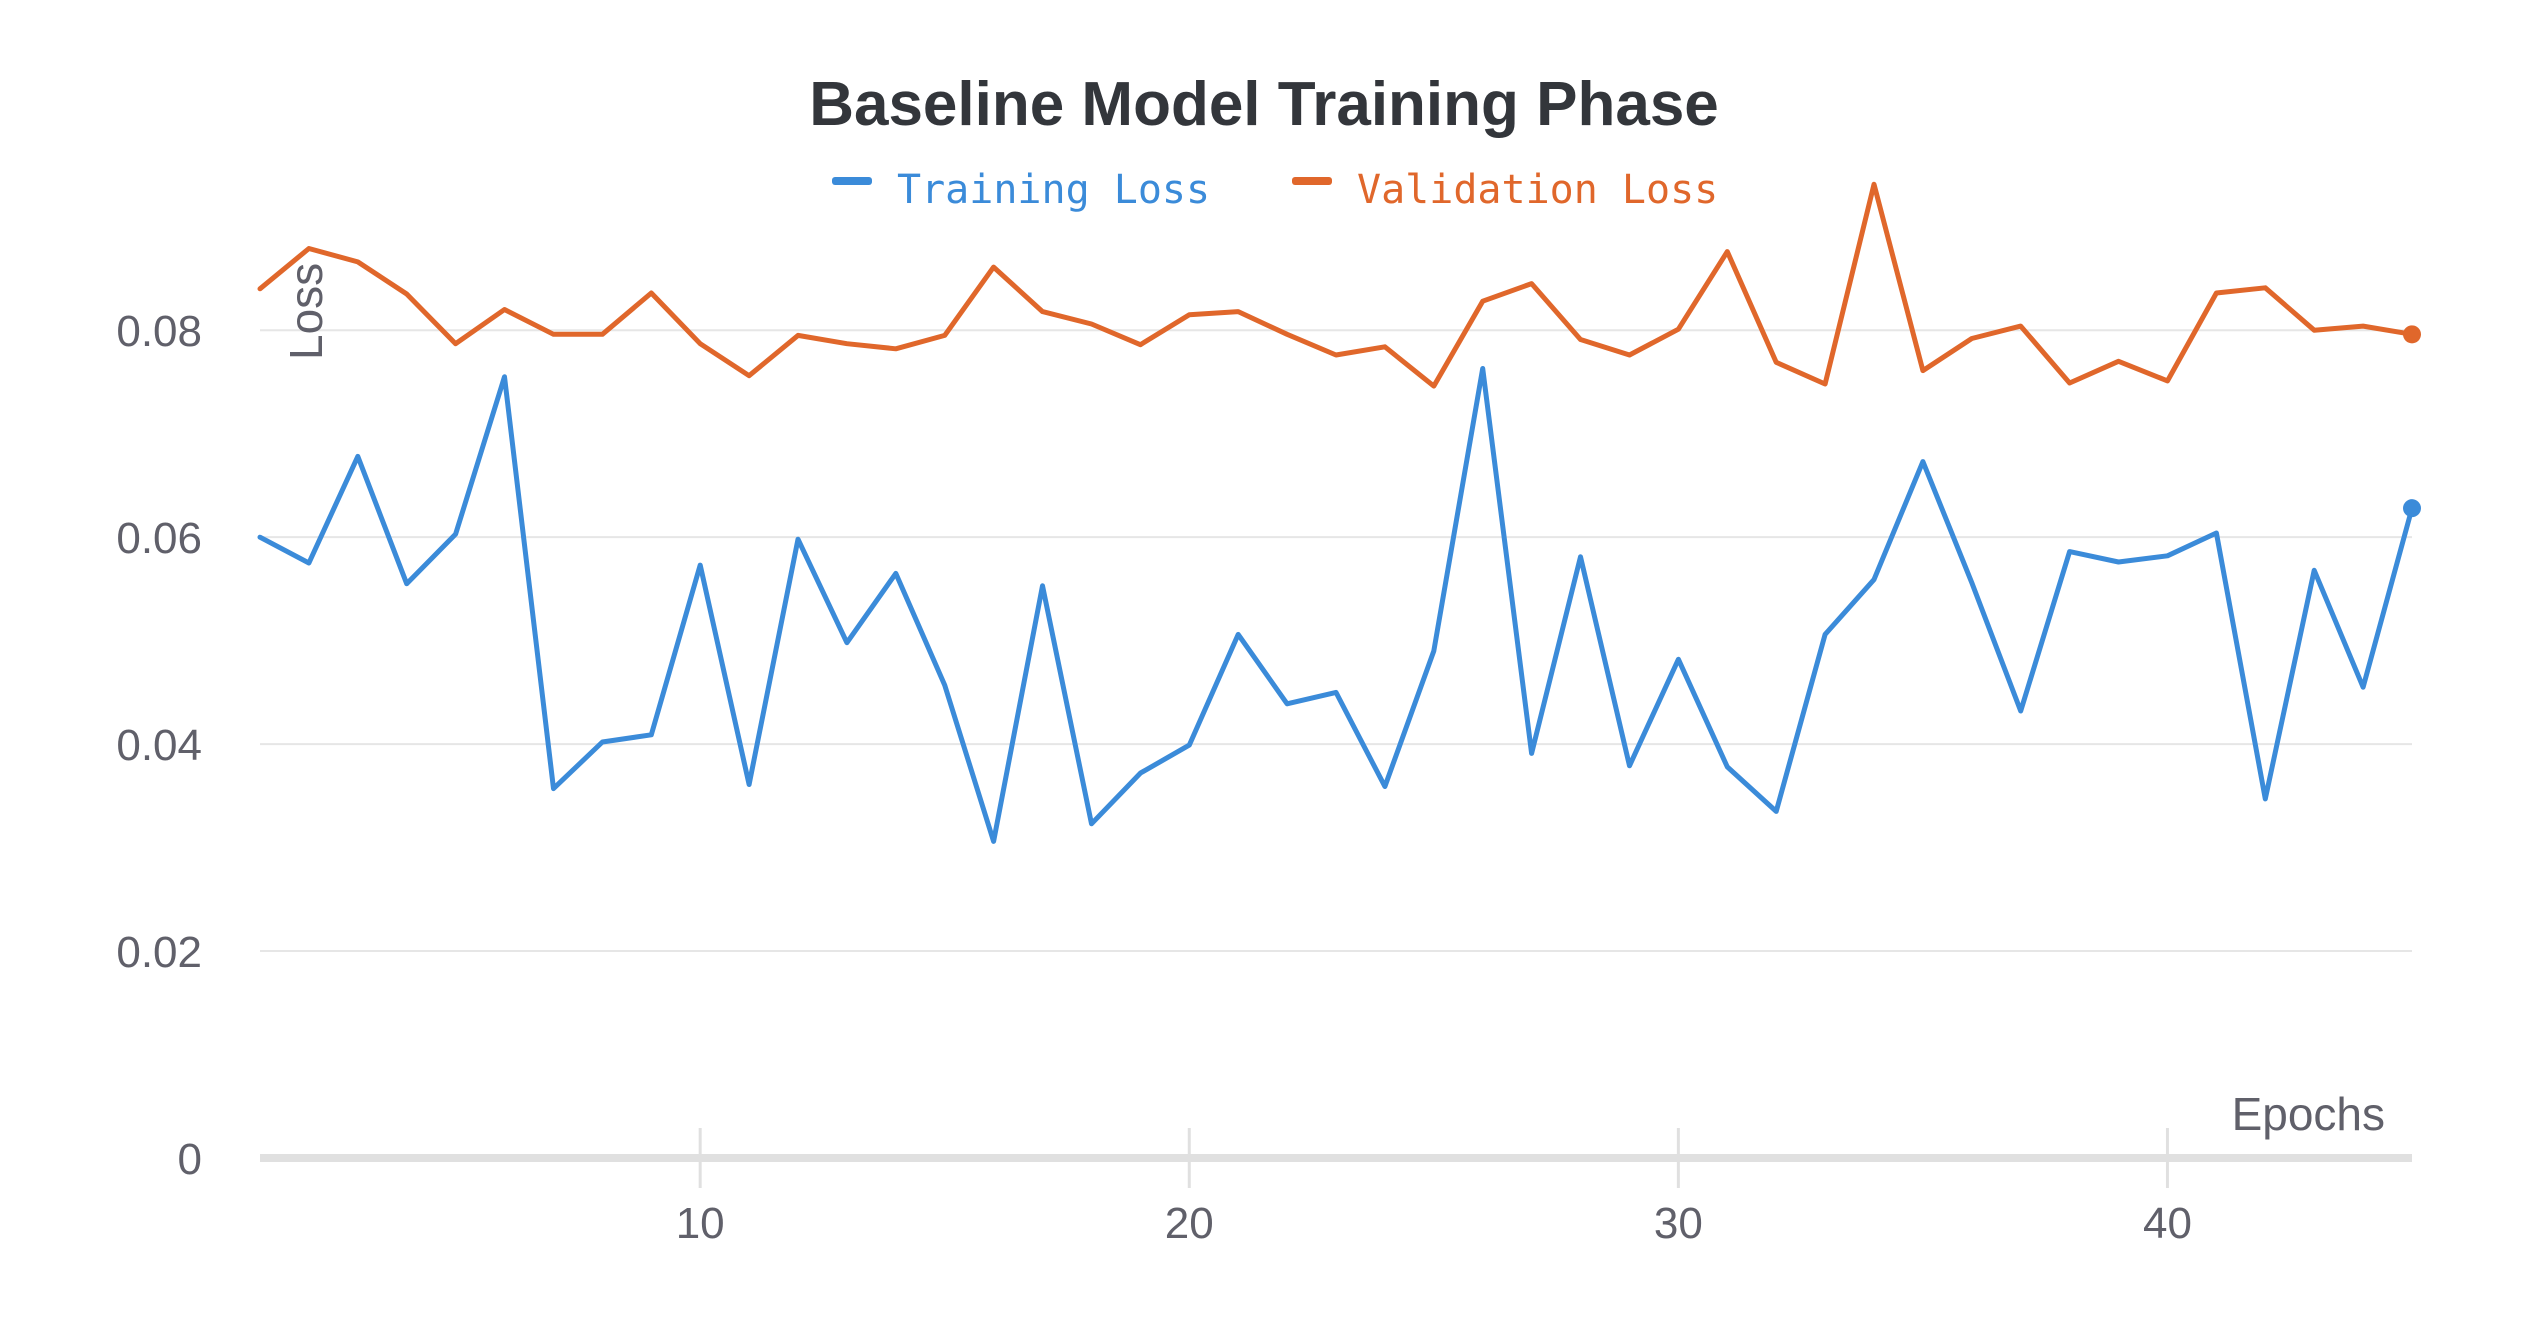  Describe the element at coordinates (1537, 190) in the screenshot. I see `legend-label-validation: Validation Loss` at that location.